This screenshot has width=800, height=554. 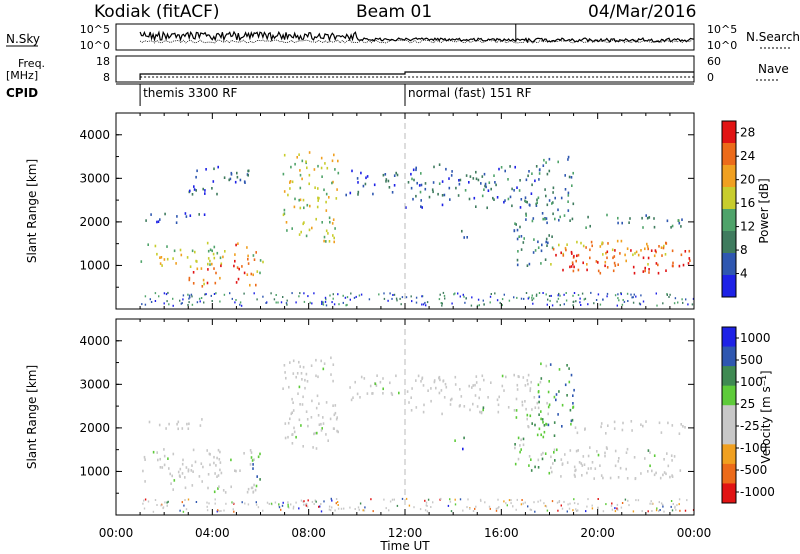 What do you see at coordinates (106, 77) in the screenshot?
I see `freq-tick-bottom: 8` at bounding box center [106, 77].